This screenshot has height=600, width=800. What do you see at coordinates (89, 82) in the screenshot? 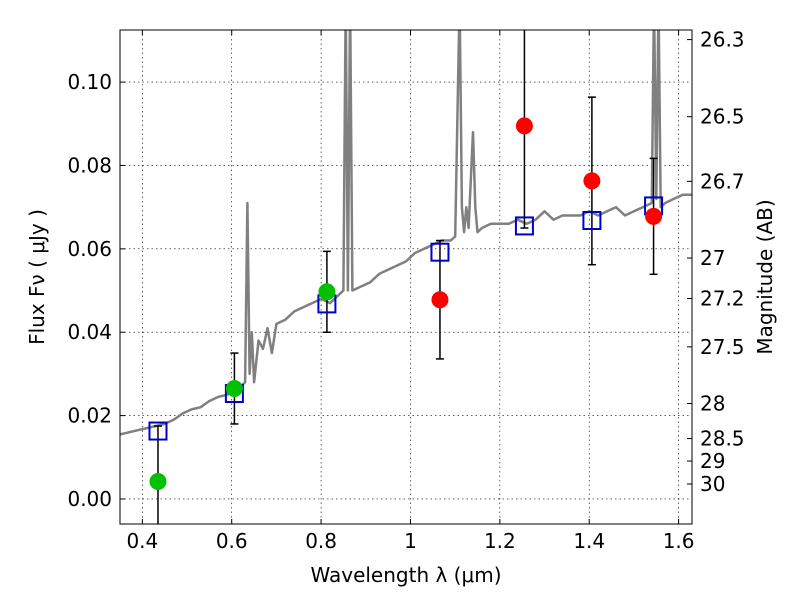
I see `y-tick-label: 0.10` at bounding box center [89, 82].